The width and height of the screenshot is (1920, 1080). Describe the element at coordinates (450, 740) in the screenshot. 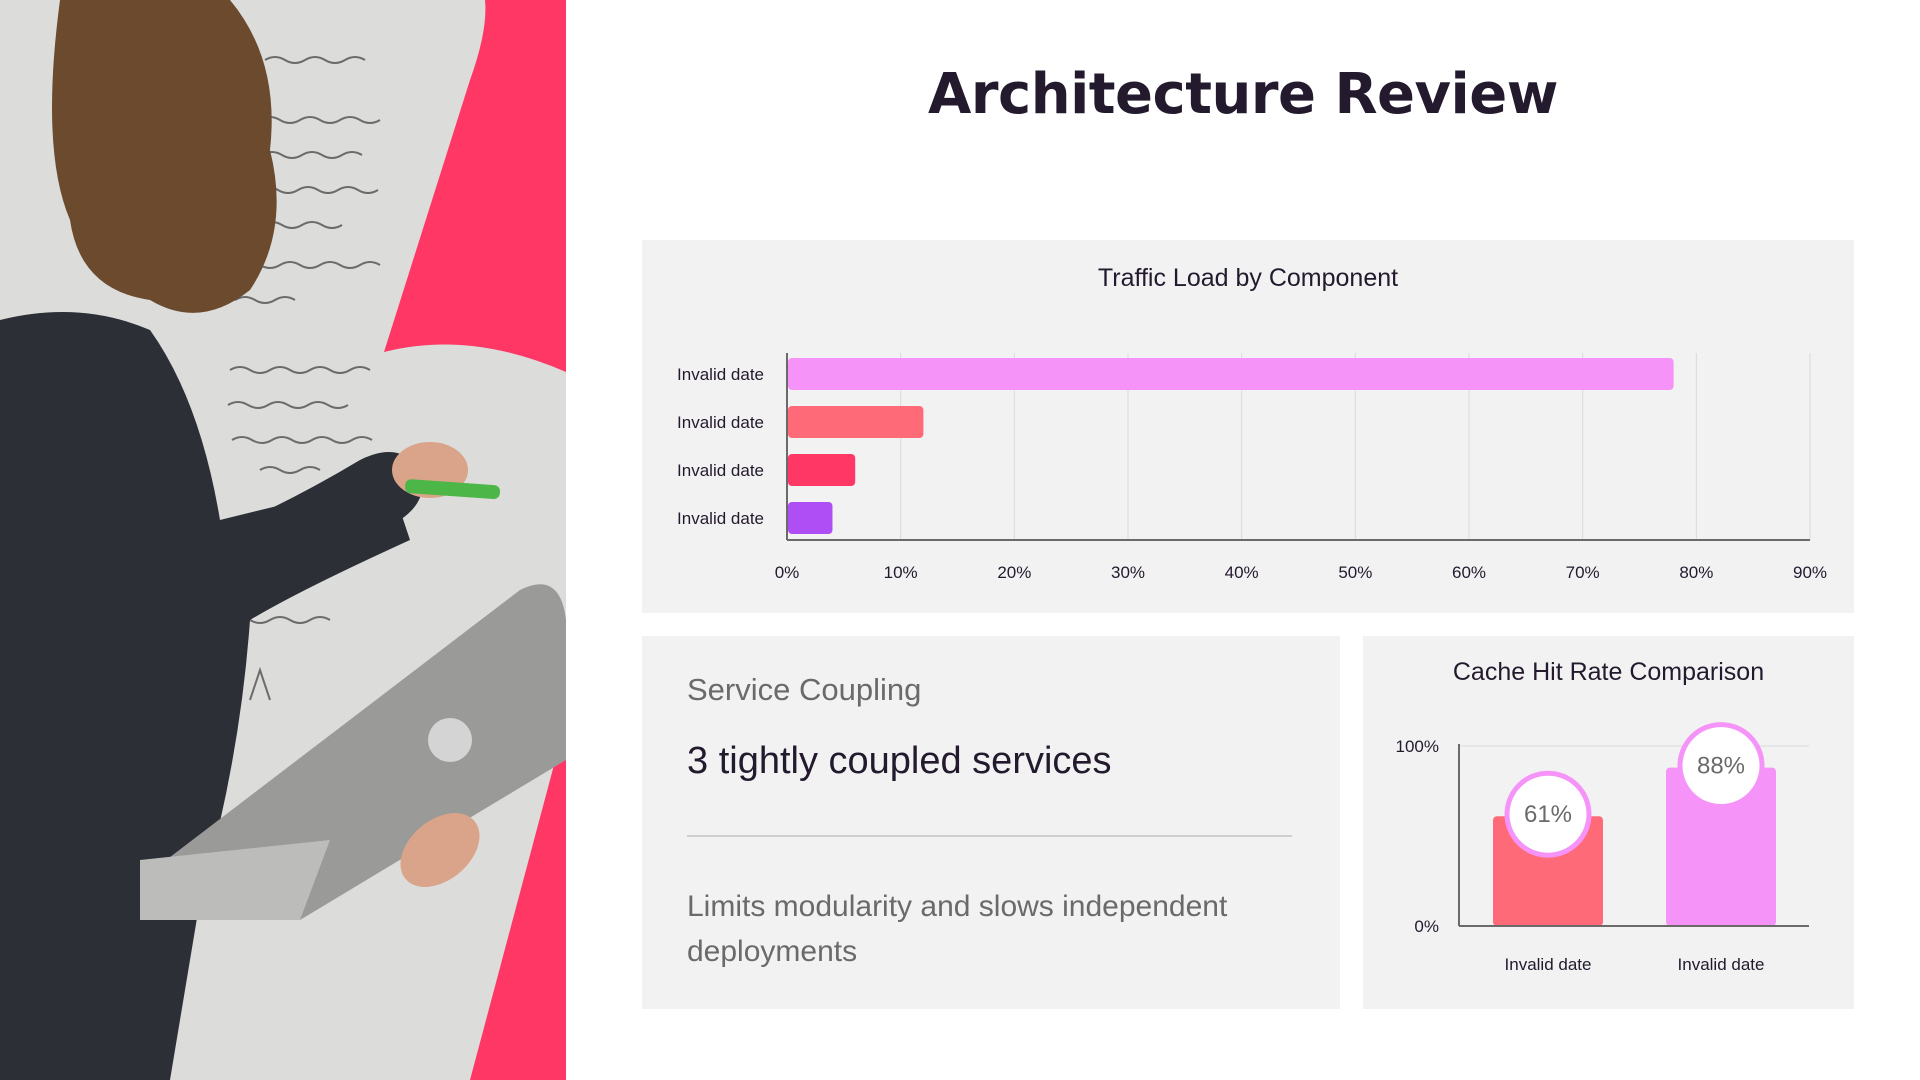

I see `apple-logo-shape` at that location.